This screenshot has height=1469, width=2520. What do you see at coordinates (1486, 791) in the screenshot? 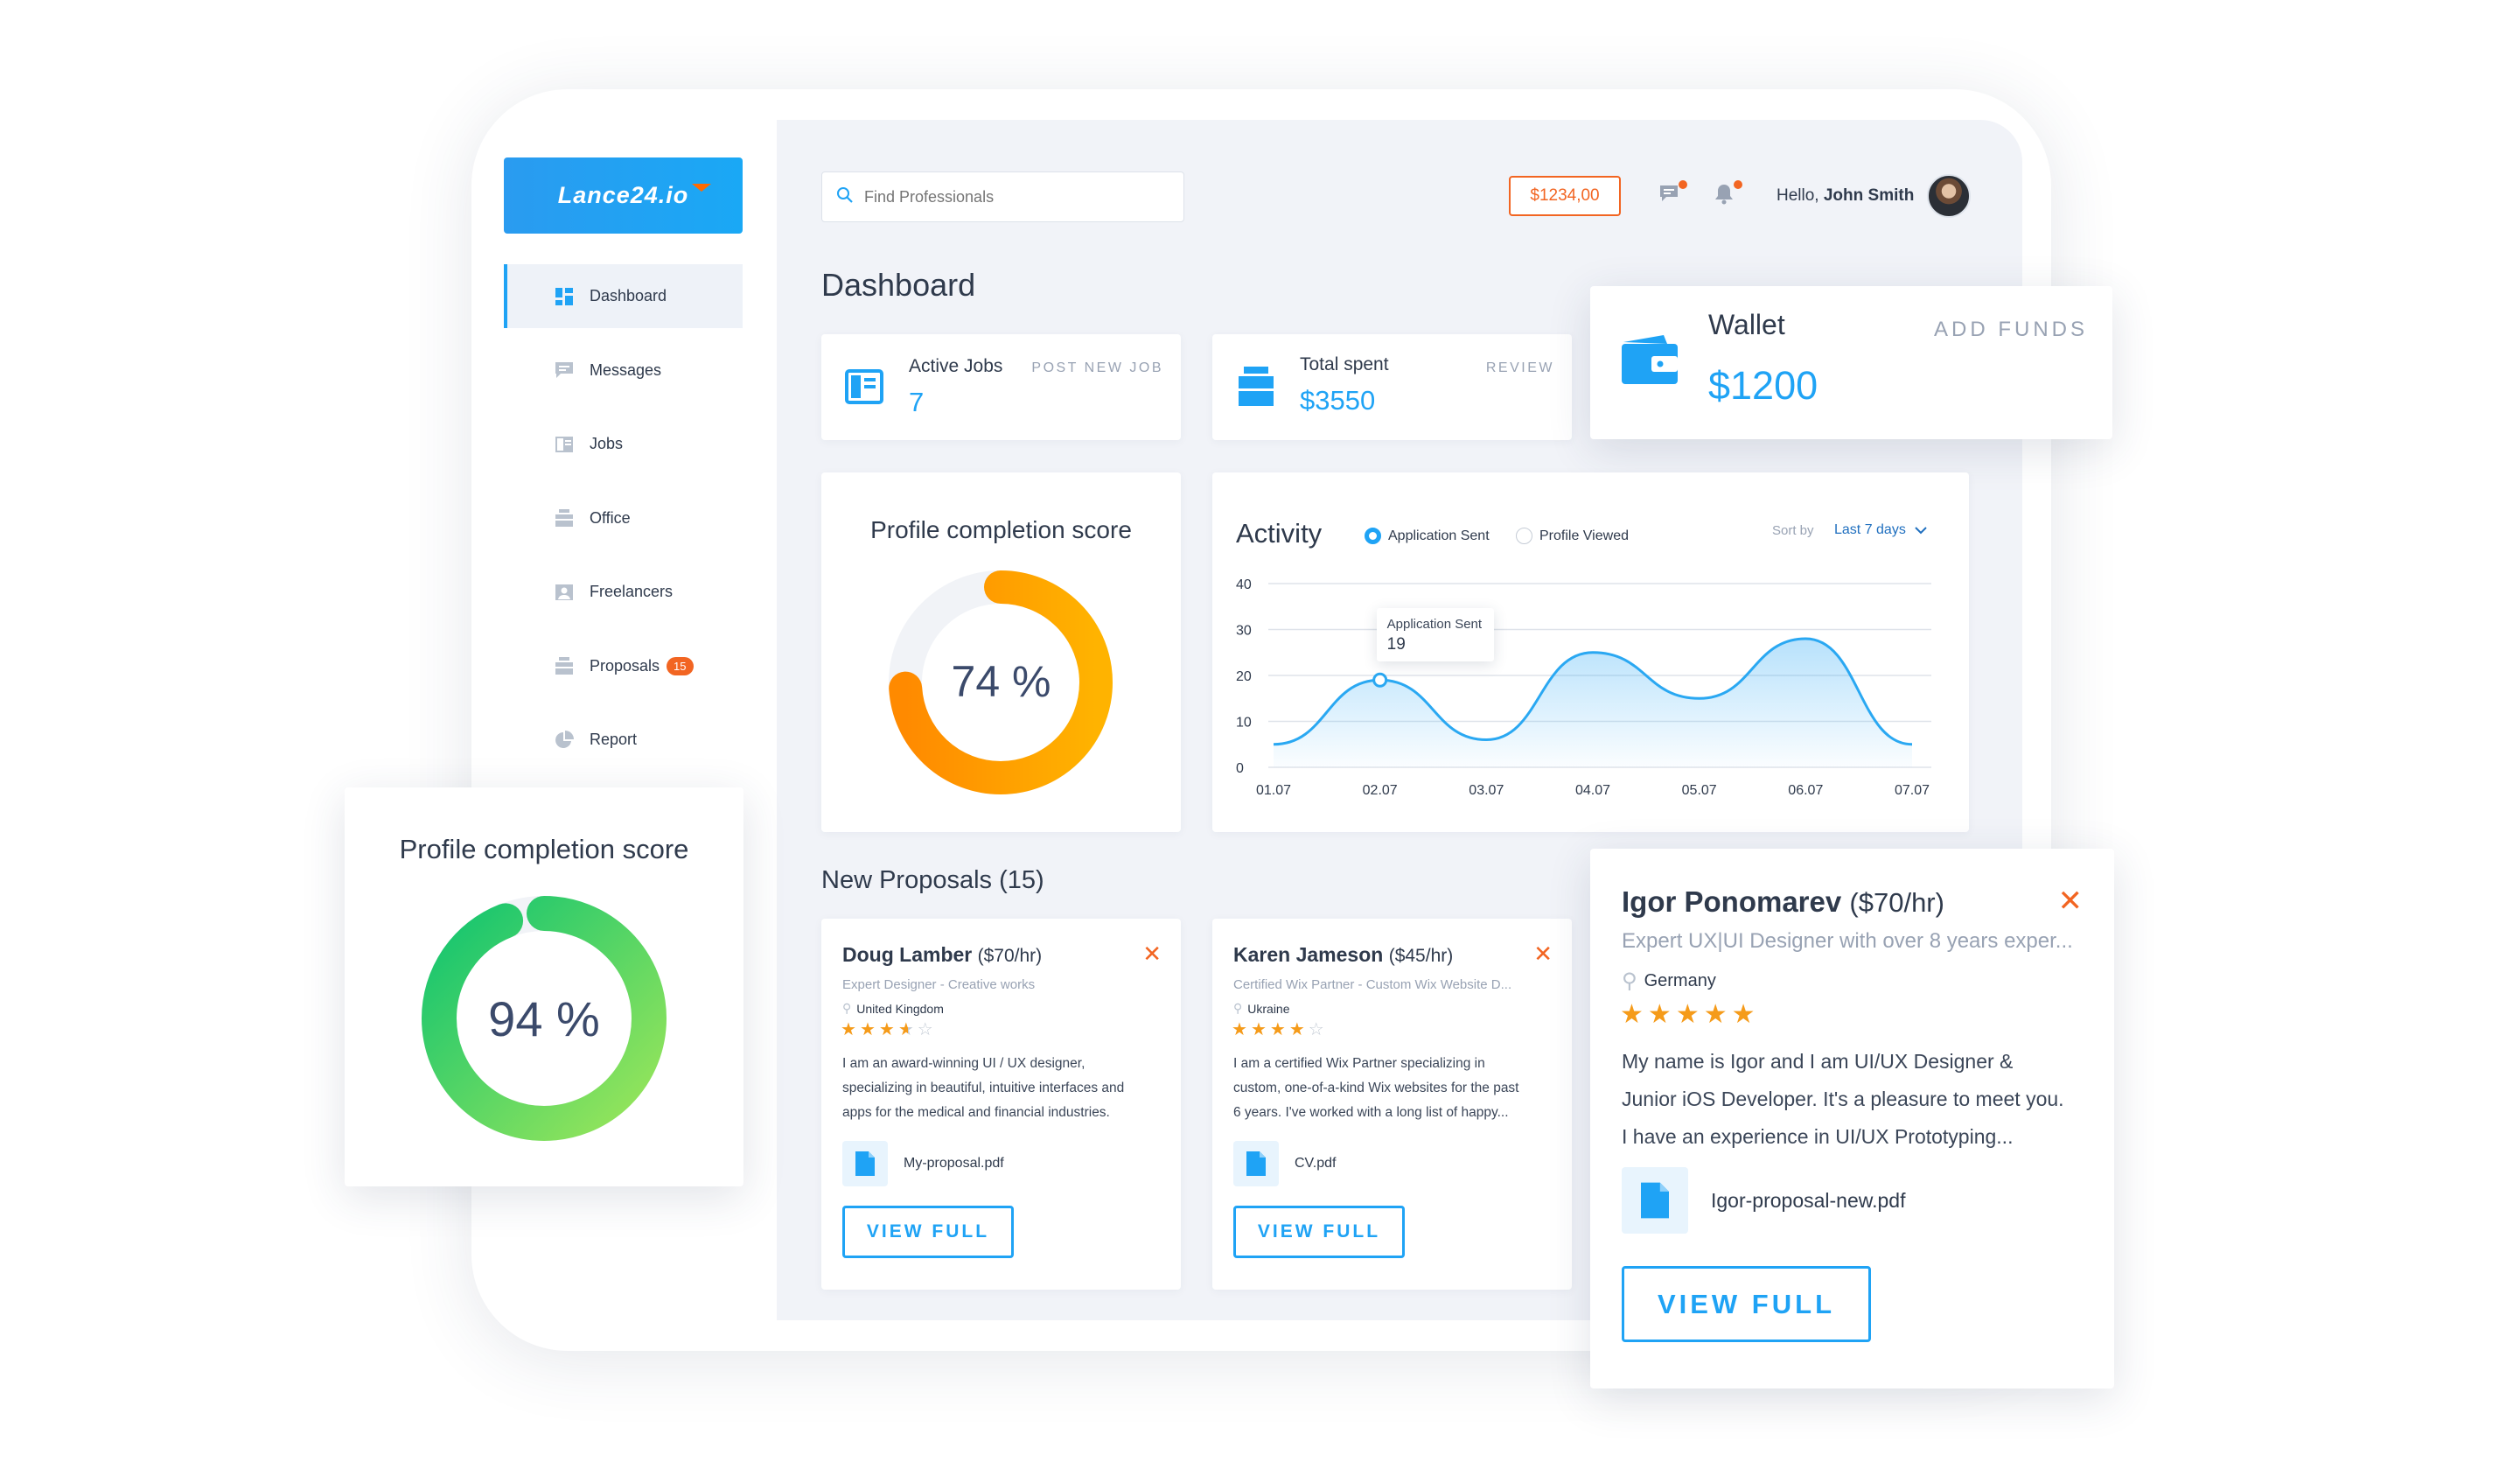
I see `x-tick-label: 03.07` at bounding box center [1486, 791].